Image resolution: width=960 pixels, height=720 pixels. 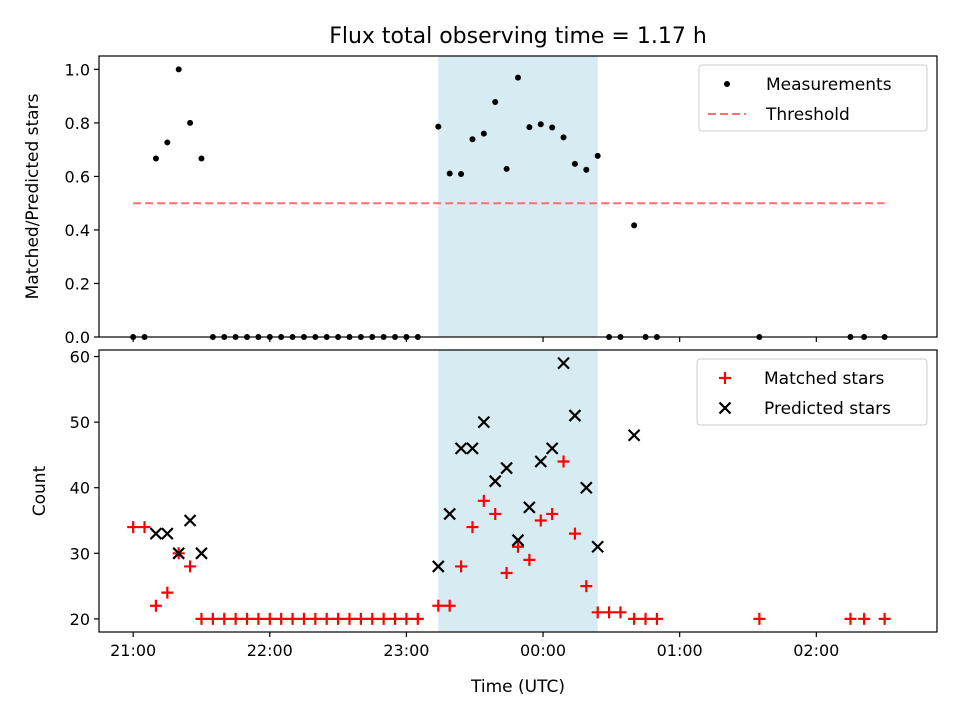 What do you see at coordinates (517, 687) in the screenshot?
I see `x-axis-label: Time (UTC)` at bounding box center [517, 687].